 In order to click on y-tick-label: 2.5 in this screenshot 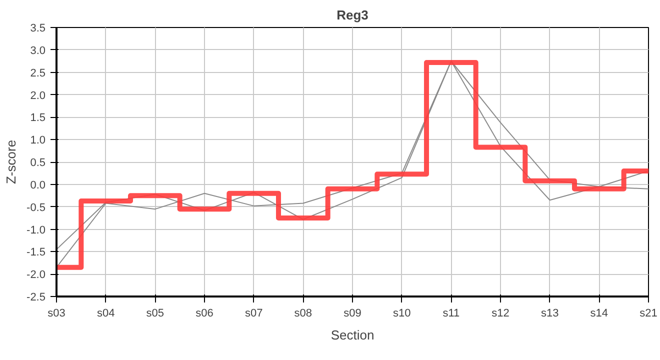, I will do `click(38, 73)`.